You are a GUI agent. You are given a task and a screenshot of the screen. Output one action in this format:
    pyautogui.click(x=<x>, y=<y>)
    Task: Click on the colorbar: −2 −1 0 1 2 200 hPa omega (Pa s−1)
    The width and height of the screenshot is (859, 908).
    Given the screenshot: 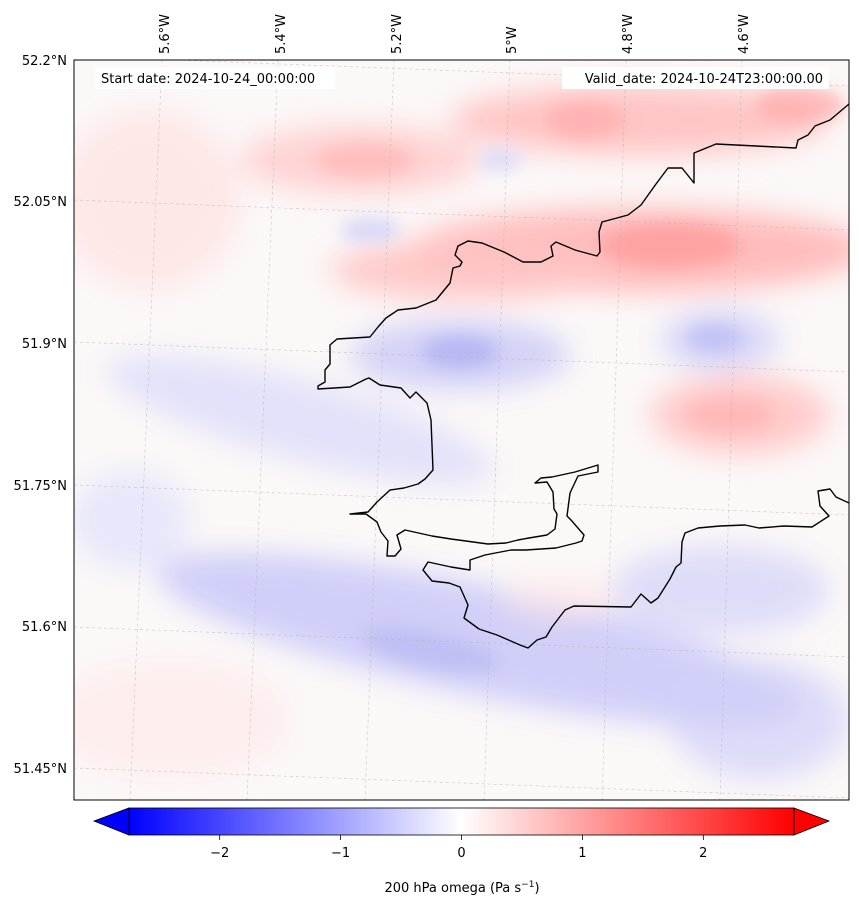 What is the action you would take?
    pyautogui.click(x=461, y=851)
    